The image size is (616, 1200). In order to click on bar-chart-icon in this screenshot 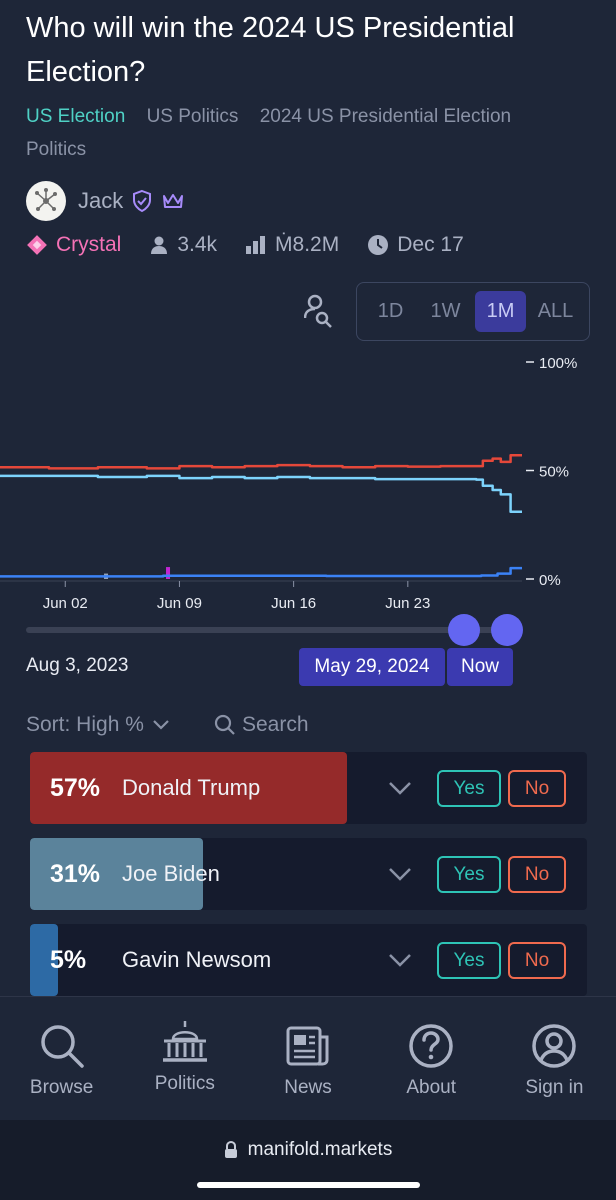, I will do `click(256, 245)`.